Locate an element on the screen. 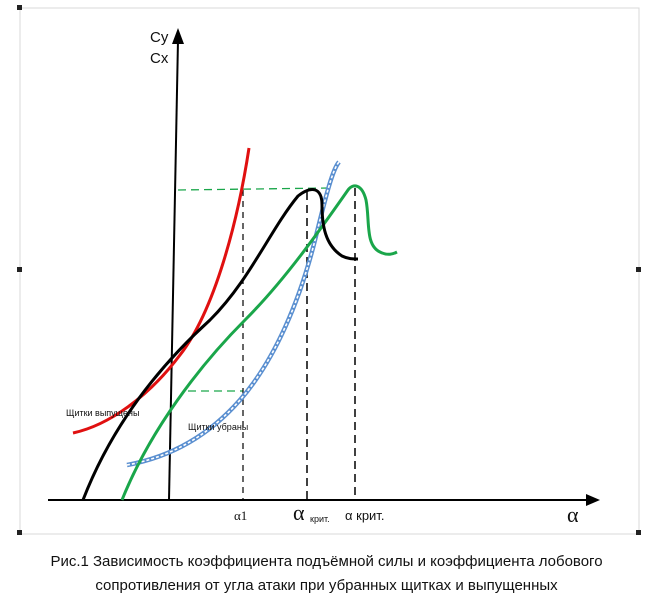  frame-handle-mr is located at coordinates (638, 269).